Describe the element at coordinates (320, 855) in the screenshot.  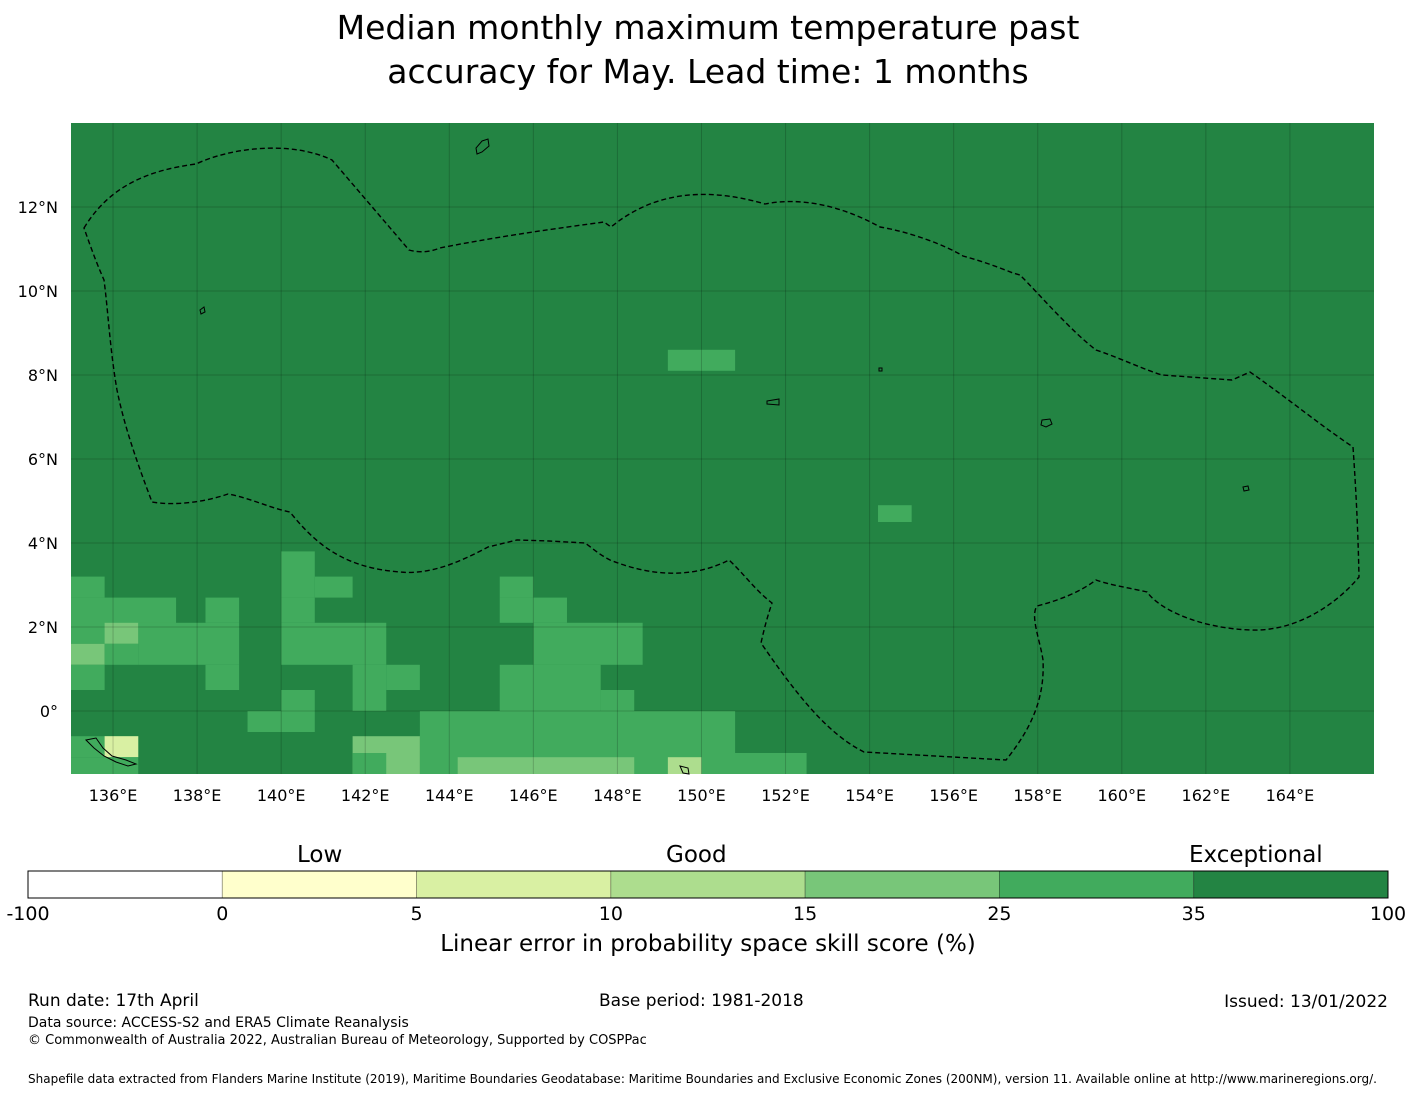
I see `legend-category-low: Low` at that location.